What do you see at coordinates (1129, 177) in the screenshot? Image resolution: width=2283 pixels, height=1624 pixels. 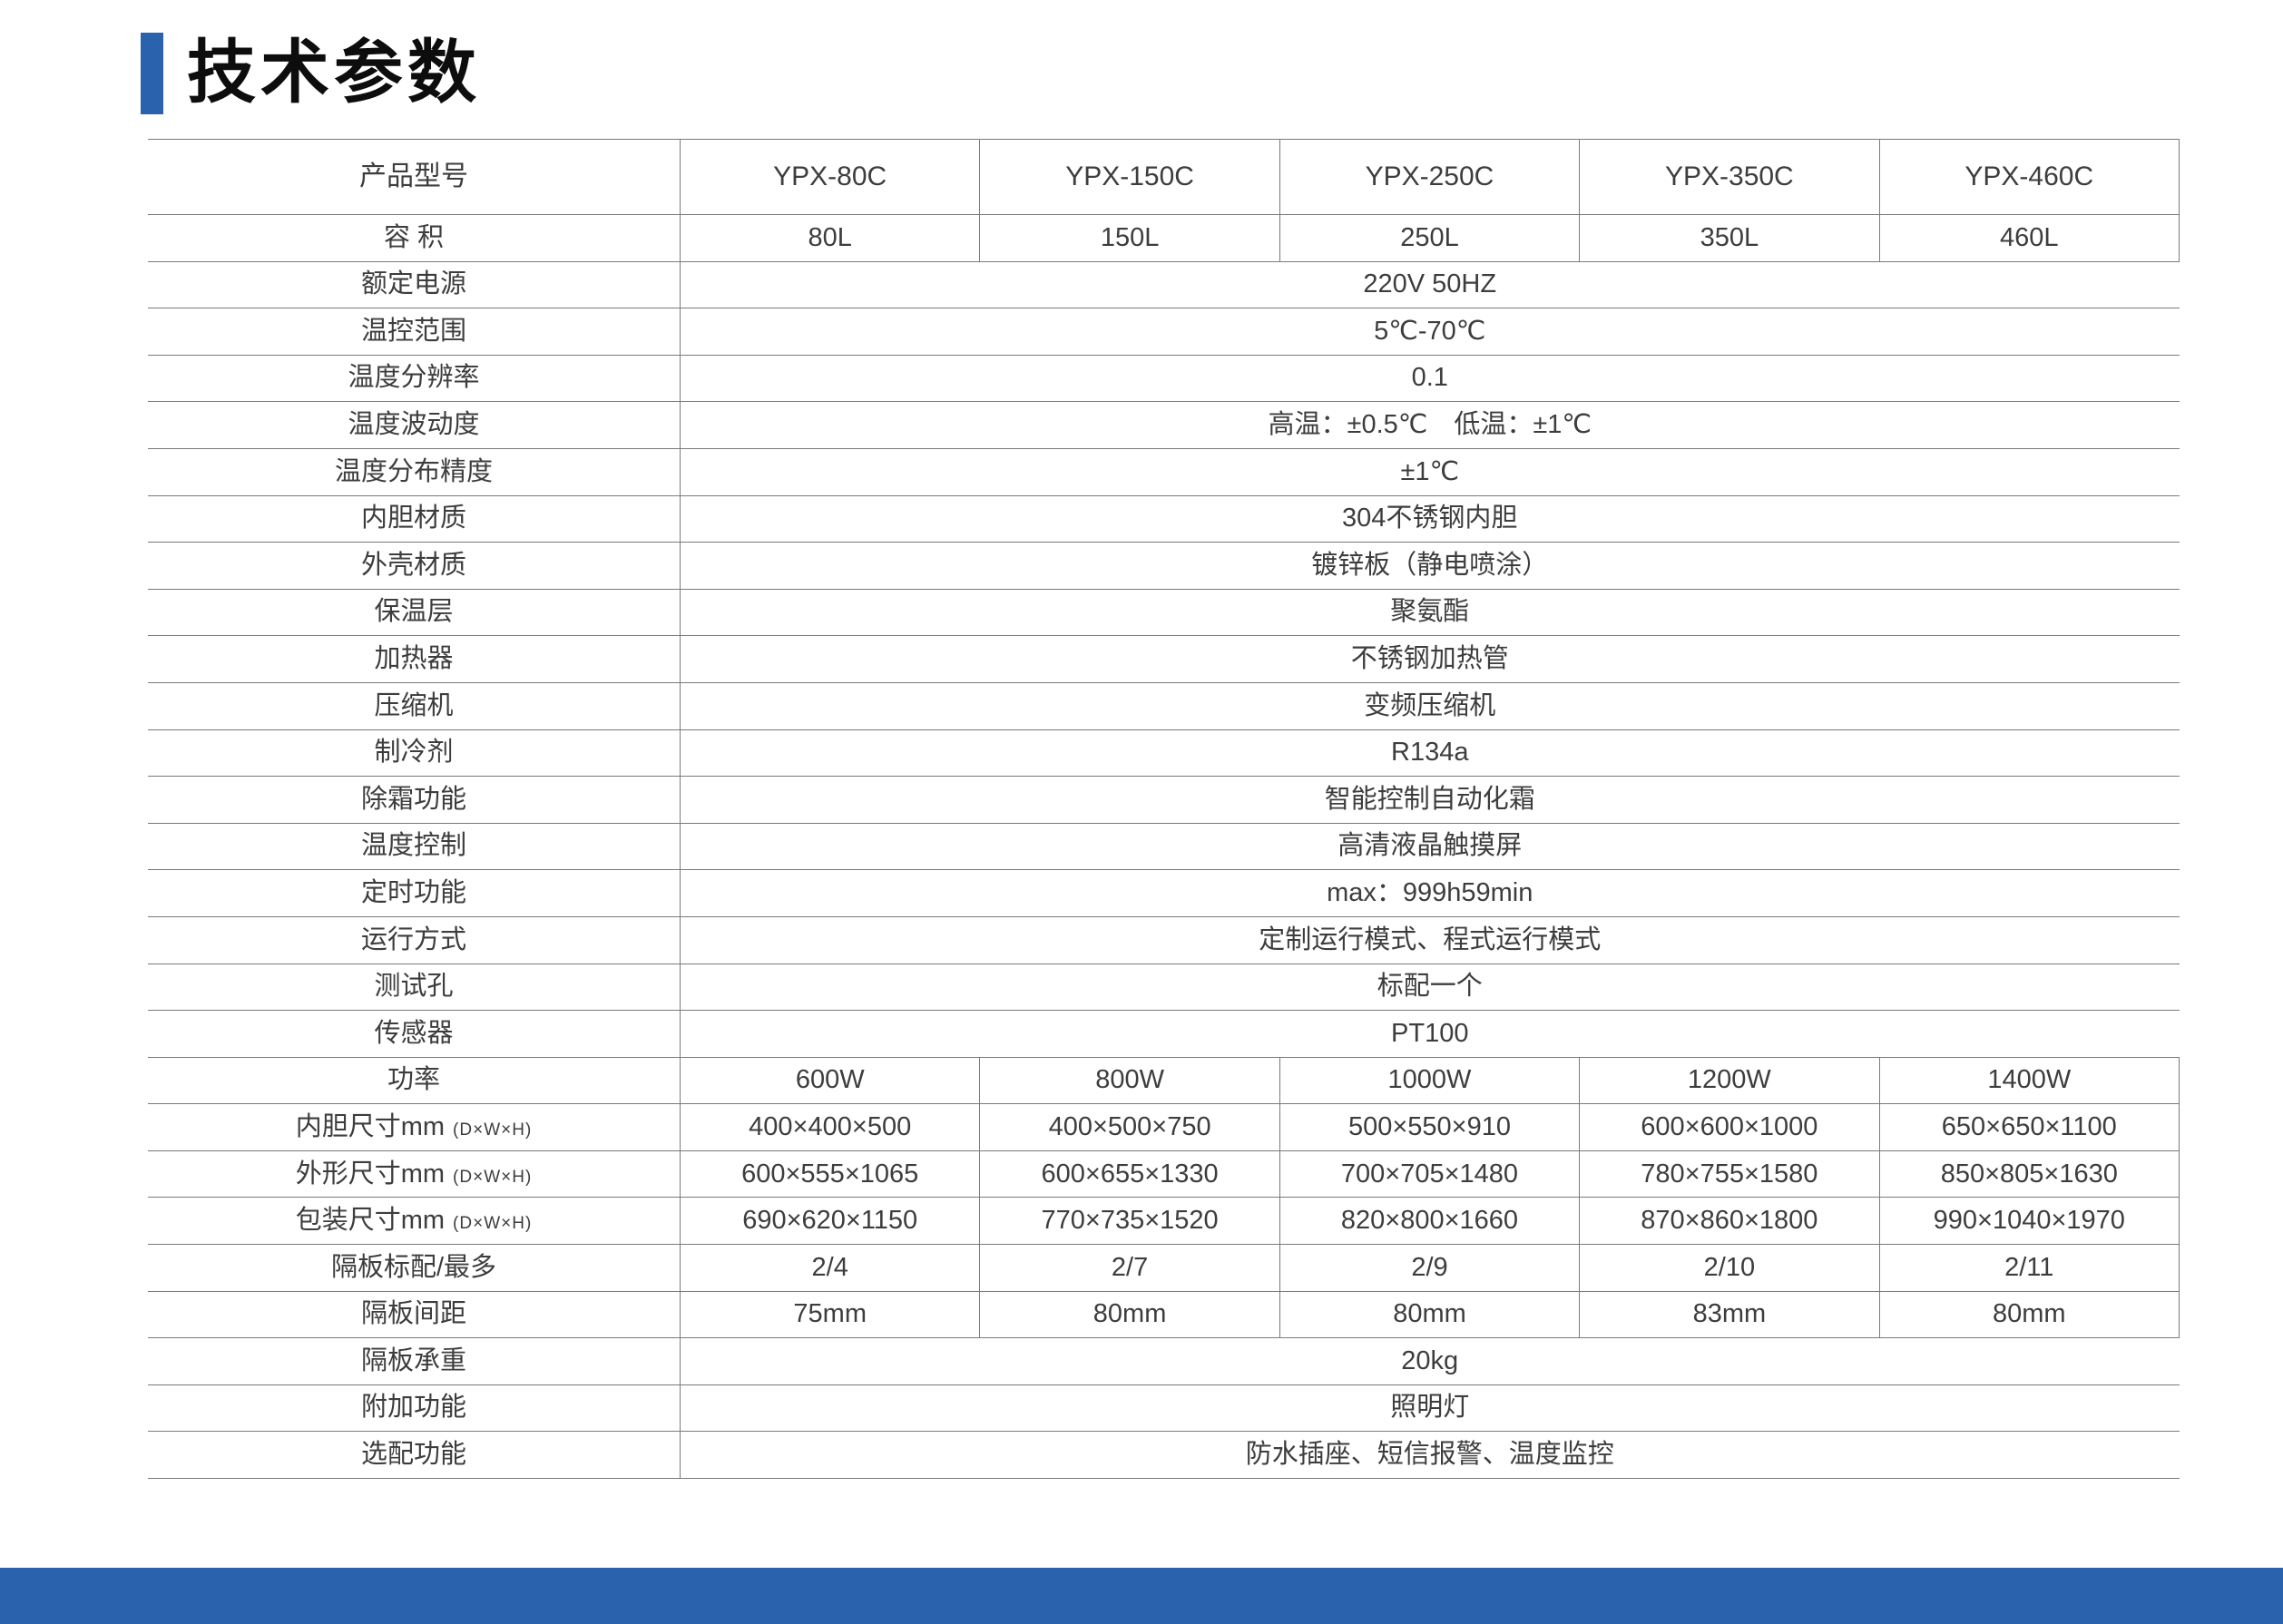 I see `model-header-cell: YPX-150C` at bounding box center [1129, 177].